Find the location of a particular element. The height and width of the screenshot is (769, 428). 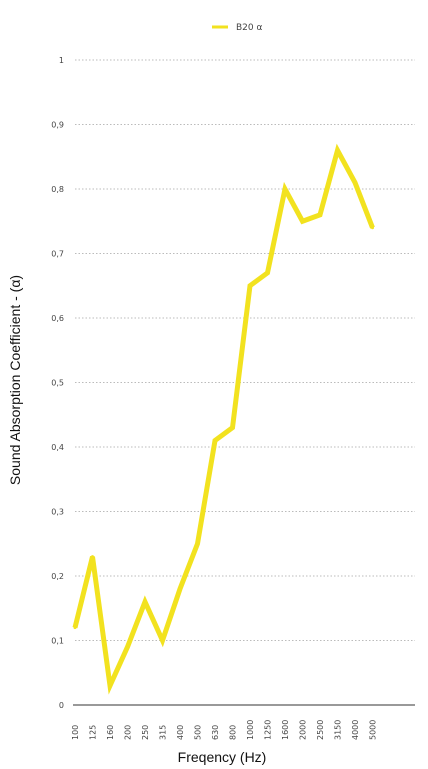

x-tick-label: 800 is located at coordinates (233, 732).